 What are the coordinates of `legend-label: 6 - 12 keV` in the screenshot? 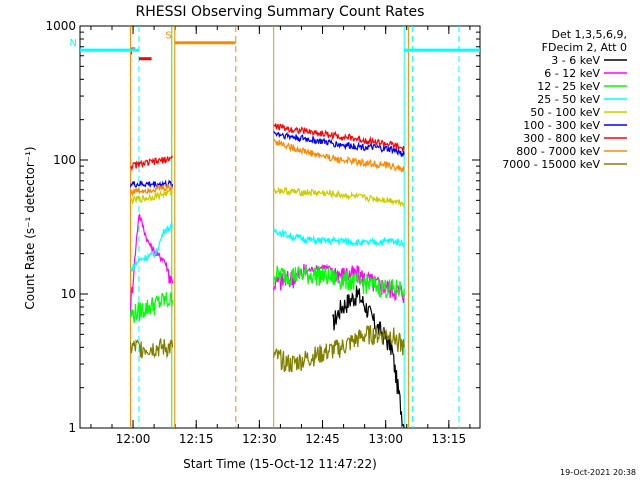 It's located at (572, 73).